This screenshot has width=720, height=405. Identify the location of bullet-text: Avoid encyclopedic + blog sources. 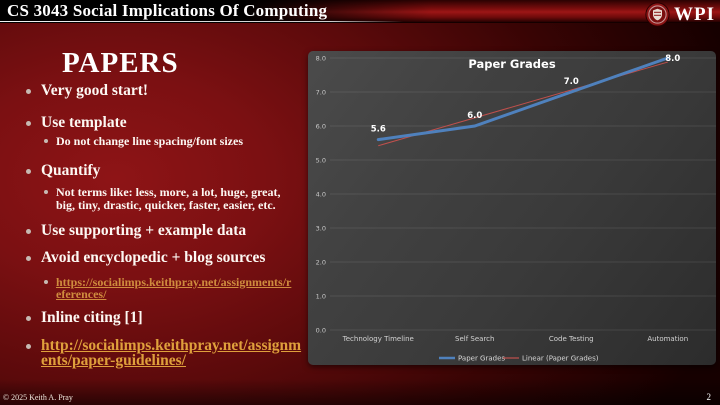
(153, 257).